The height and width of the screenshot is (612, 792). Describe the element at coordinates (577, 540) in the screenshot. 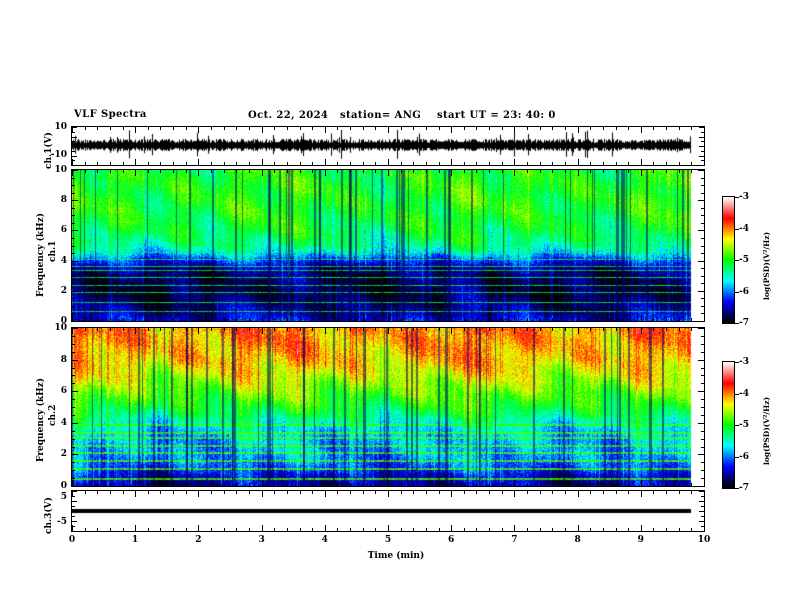

I see `x-axis-tick-8: 8` at that location.